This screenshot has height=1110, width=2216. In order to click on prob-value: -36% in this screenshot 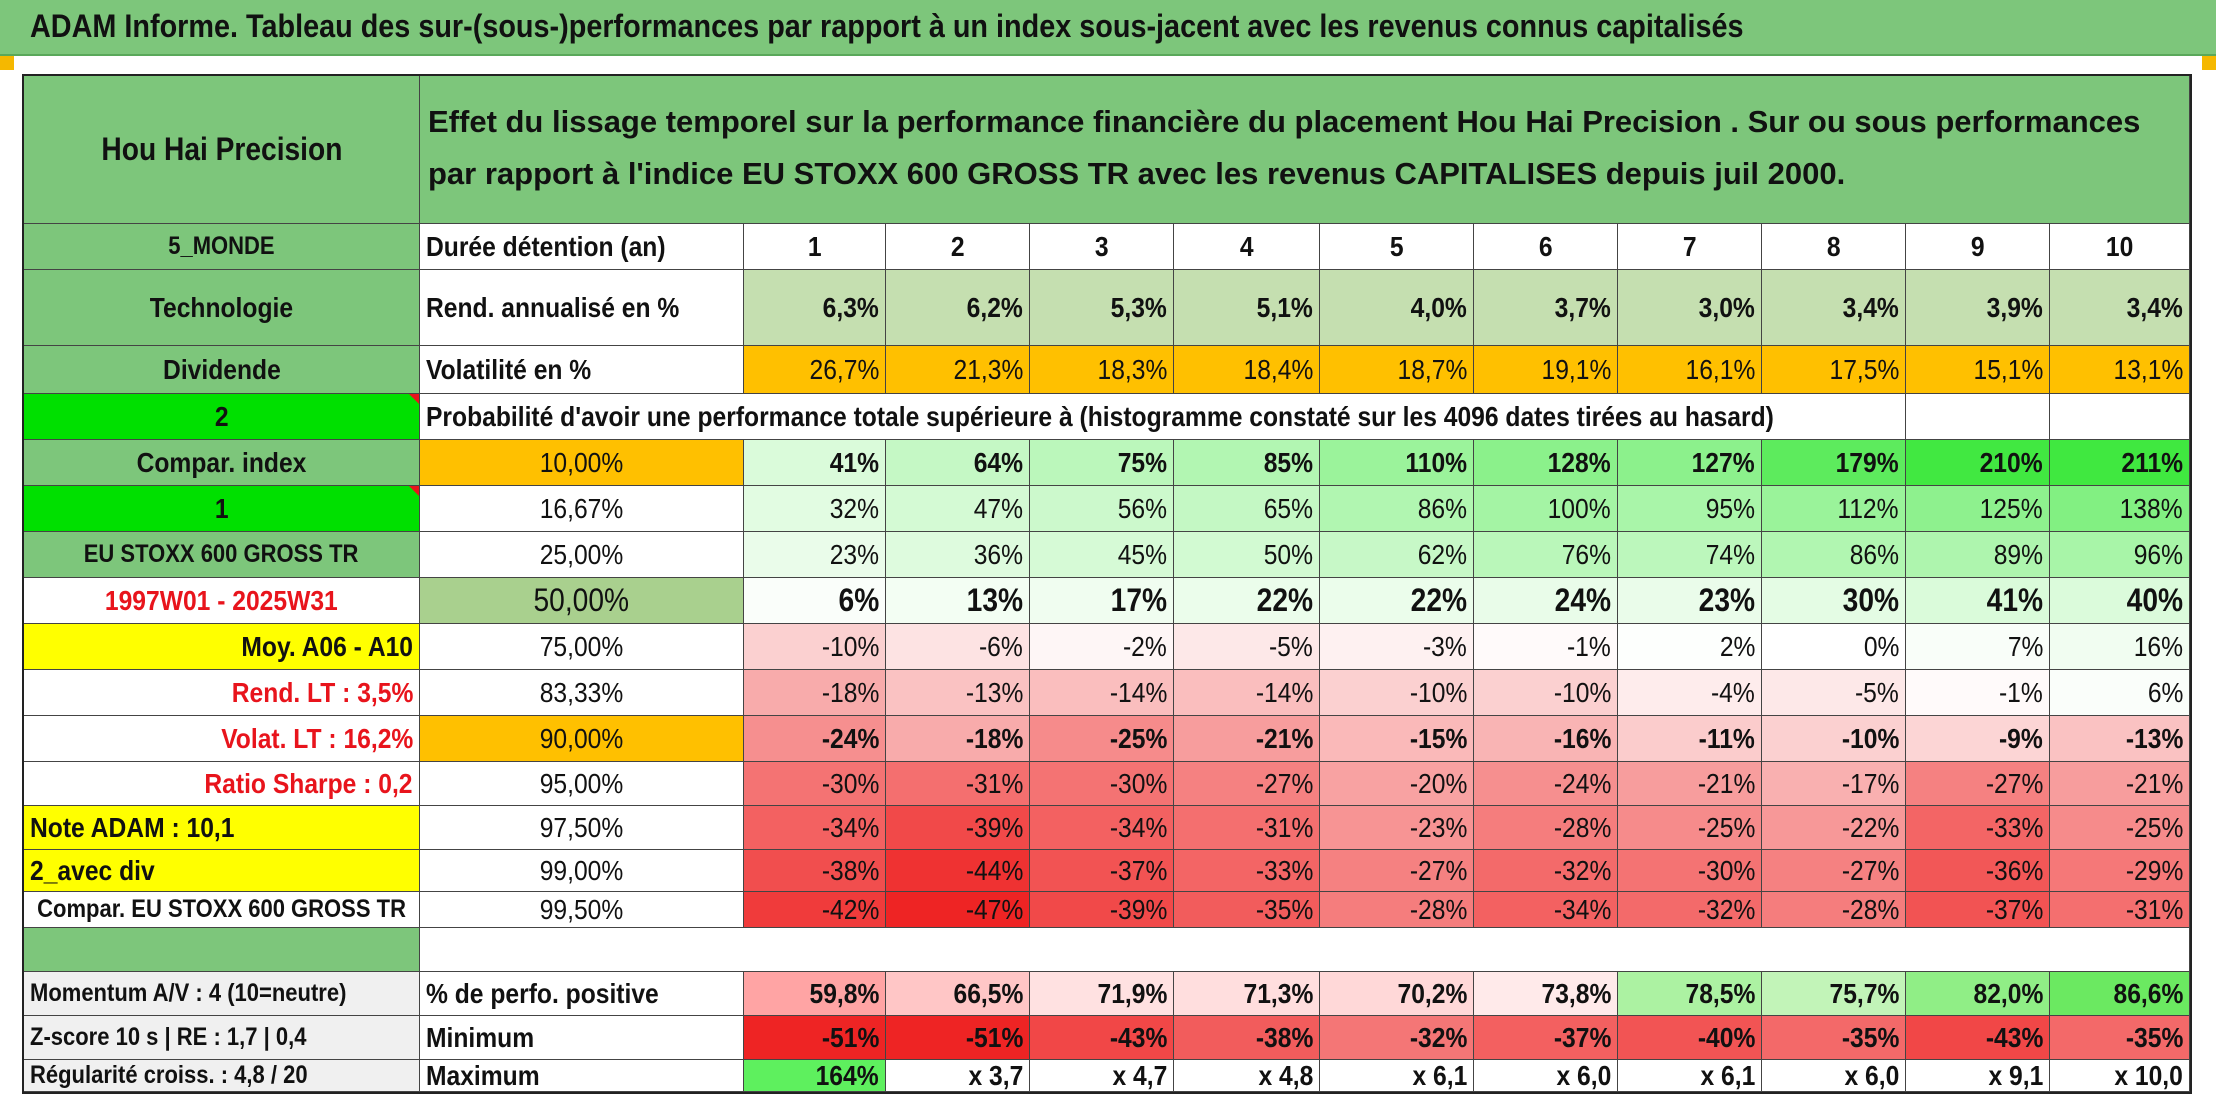, I will do `click(1978, 871)`.